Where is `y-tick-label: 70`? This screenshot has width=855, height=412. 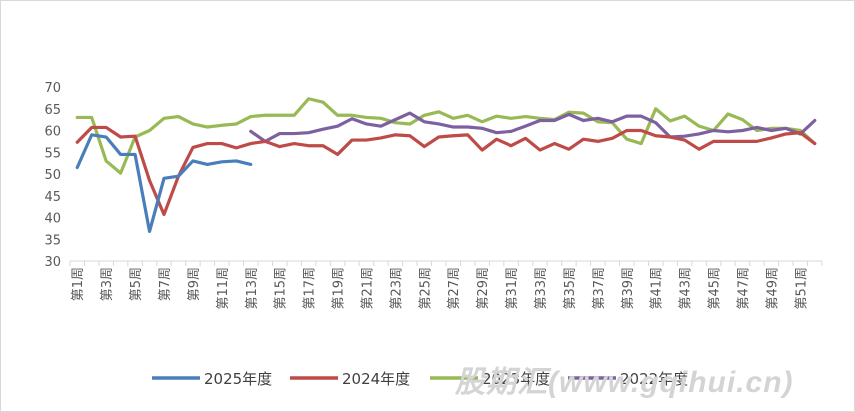
y-tick-label: 70 is located at coordinates (52, 88).